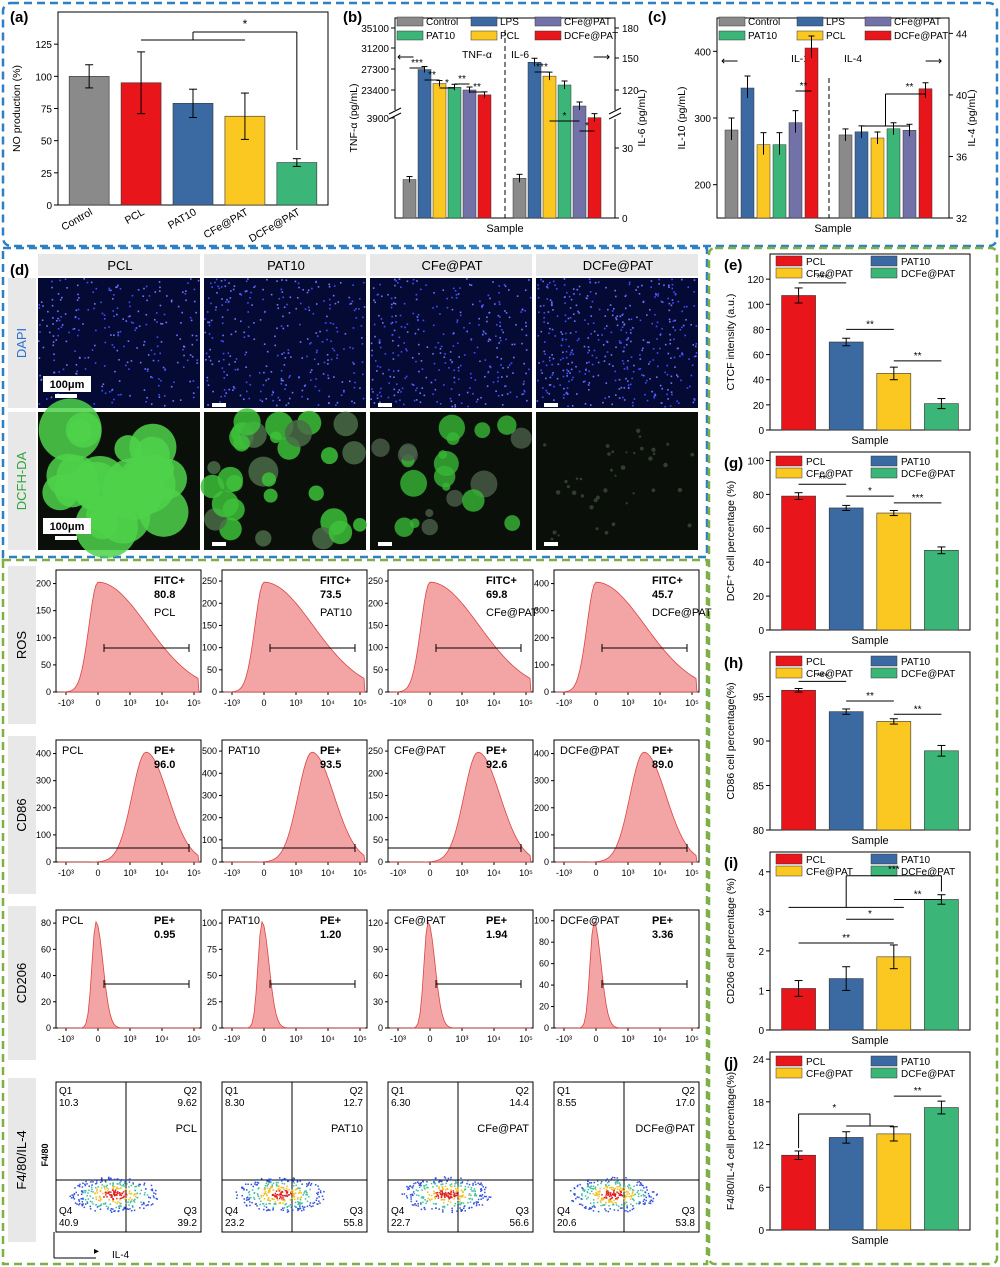  What do you see at coordinates (398, 1039) in the screenshot?
I see `x-tick-label: -10³` at bounding box center [398, 1039].